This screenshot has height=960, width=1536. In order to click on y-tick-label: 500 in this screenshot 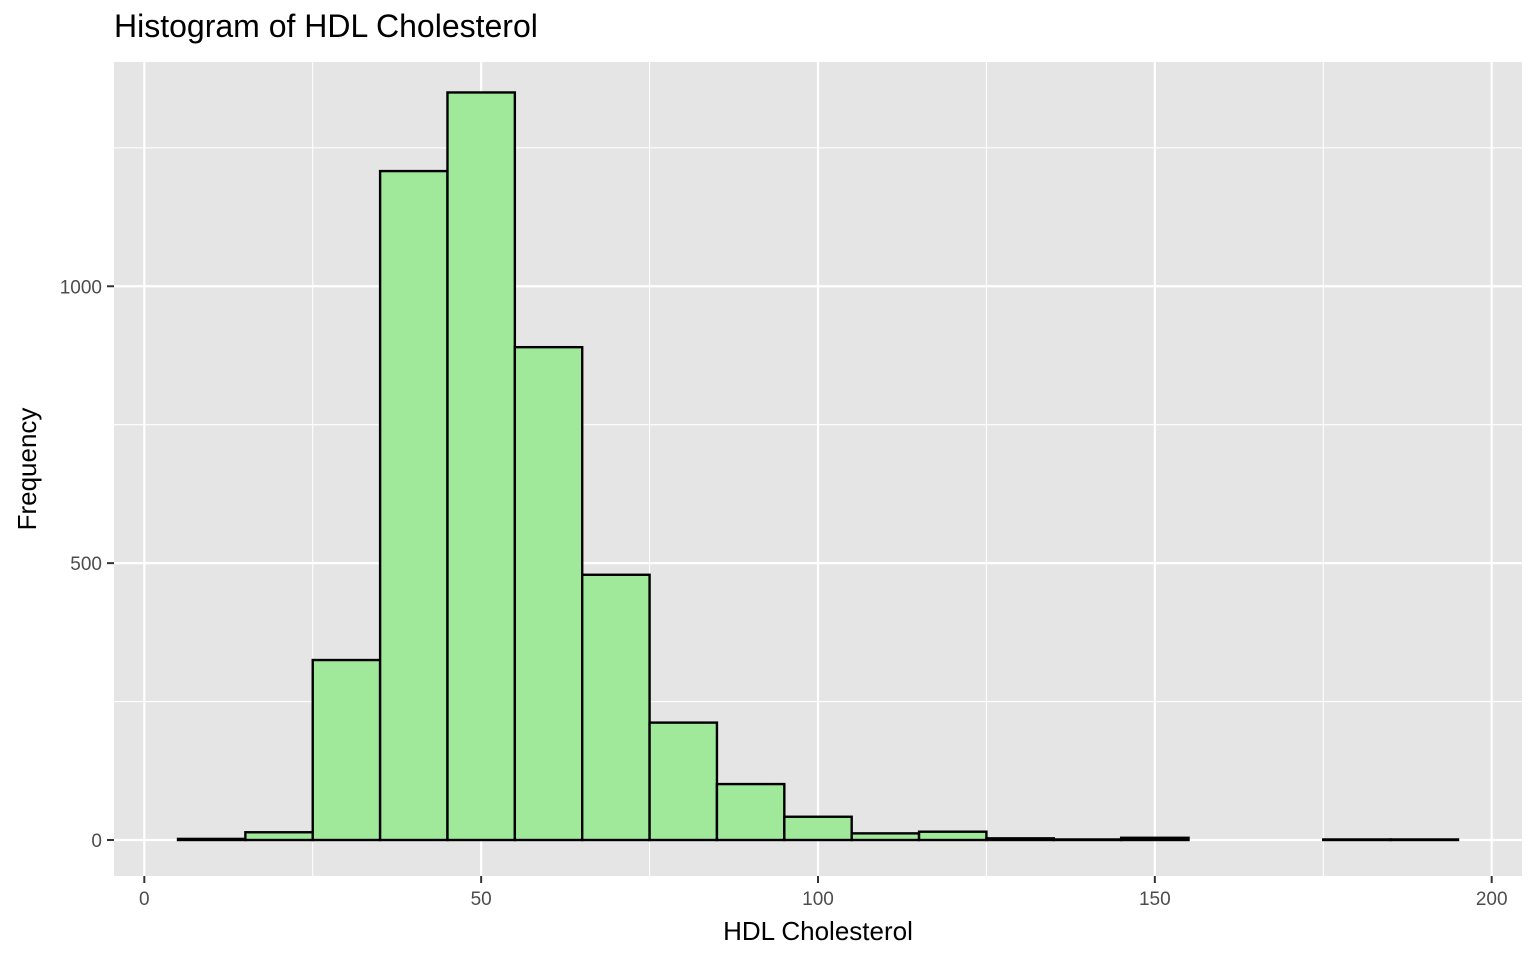, I will do `click(86, 564)`.